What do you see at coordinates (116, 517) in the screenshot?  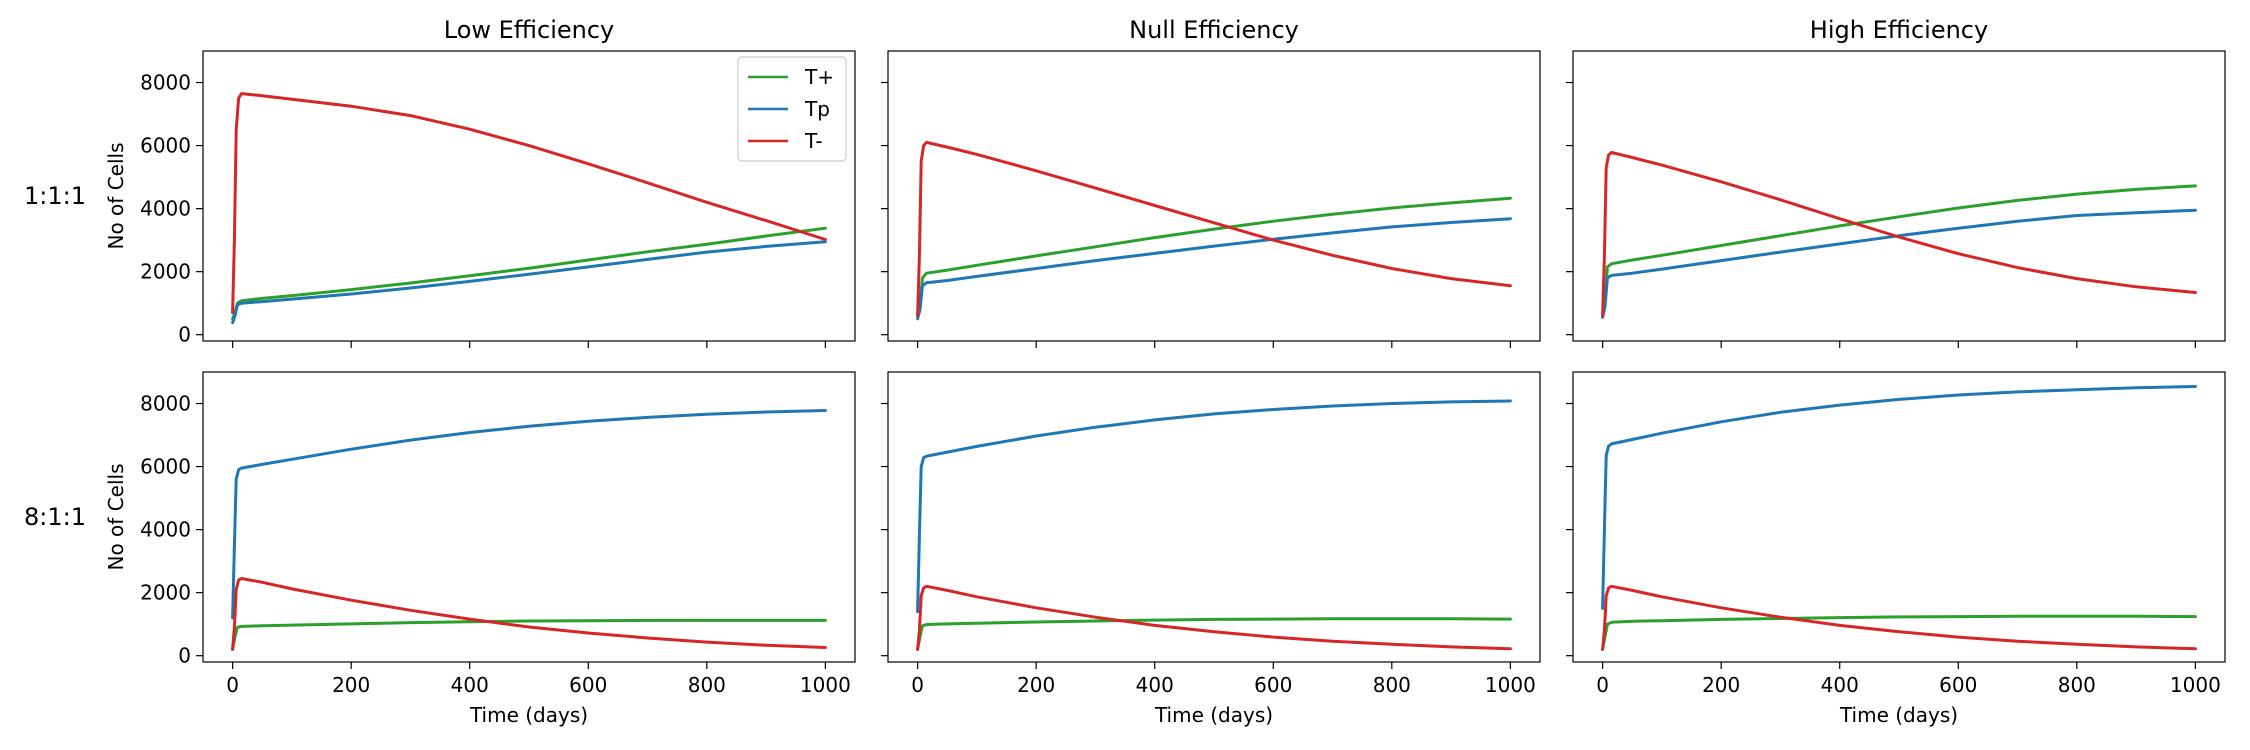 I see `y-axis-label-row-2: No of Cells` at bounding box center [116, 517].